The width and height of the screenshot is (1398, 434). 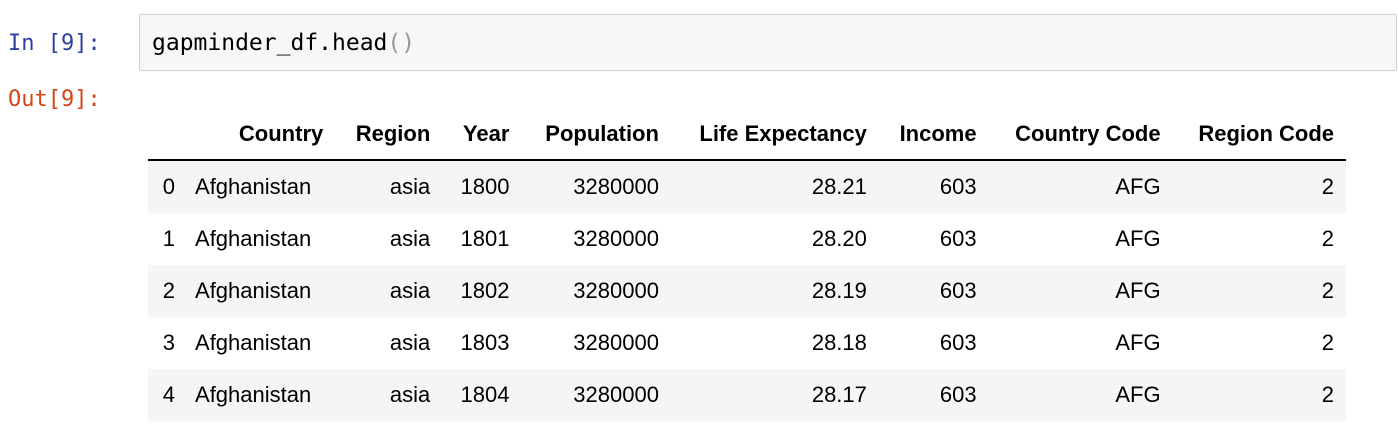 I want to click on cell-life-expectancy: 28.19, so click(x=774, y=291).